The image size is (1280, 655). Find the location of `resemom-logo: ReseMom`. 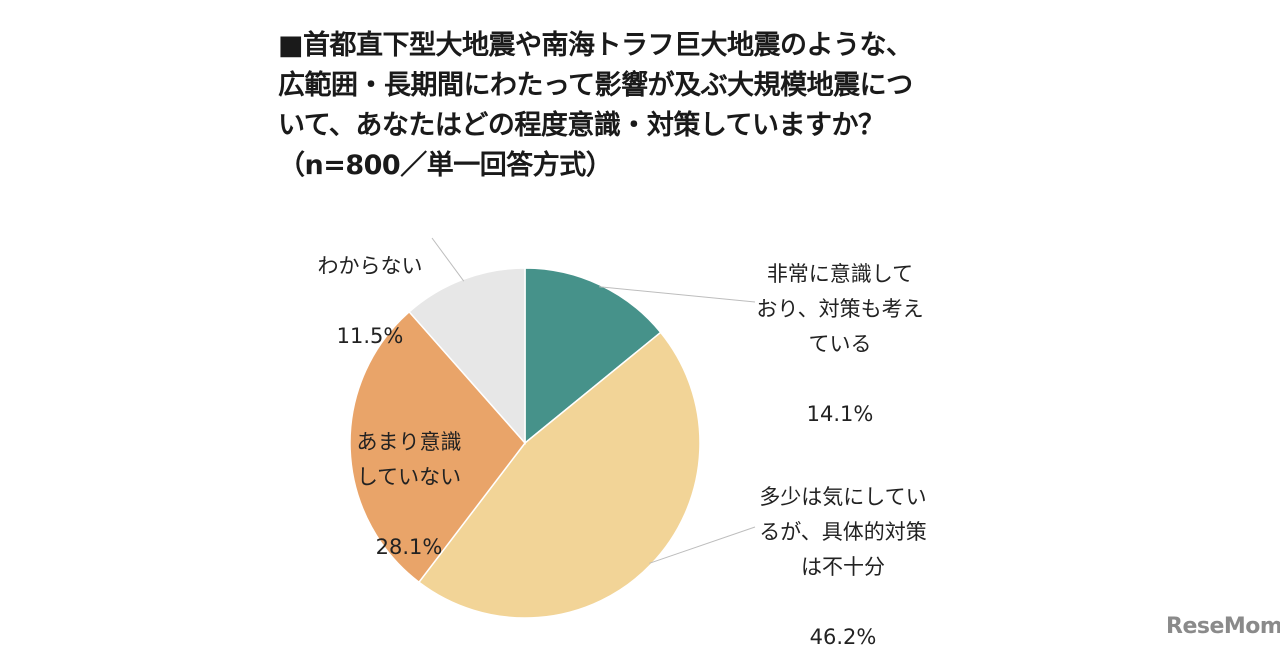

resemom-logo: ReseMom is located at coordinates (1223, 626).